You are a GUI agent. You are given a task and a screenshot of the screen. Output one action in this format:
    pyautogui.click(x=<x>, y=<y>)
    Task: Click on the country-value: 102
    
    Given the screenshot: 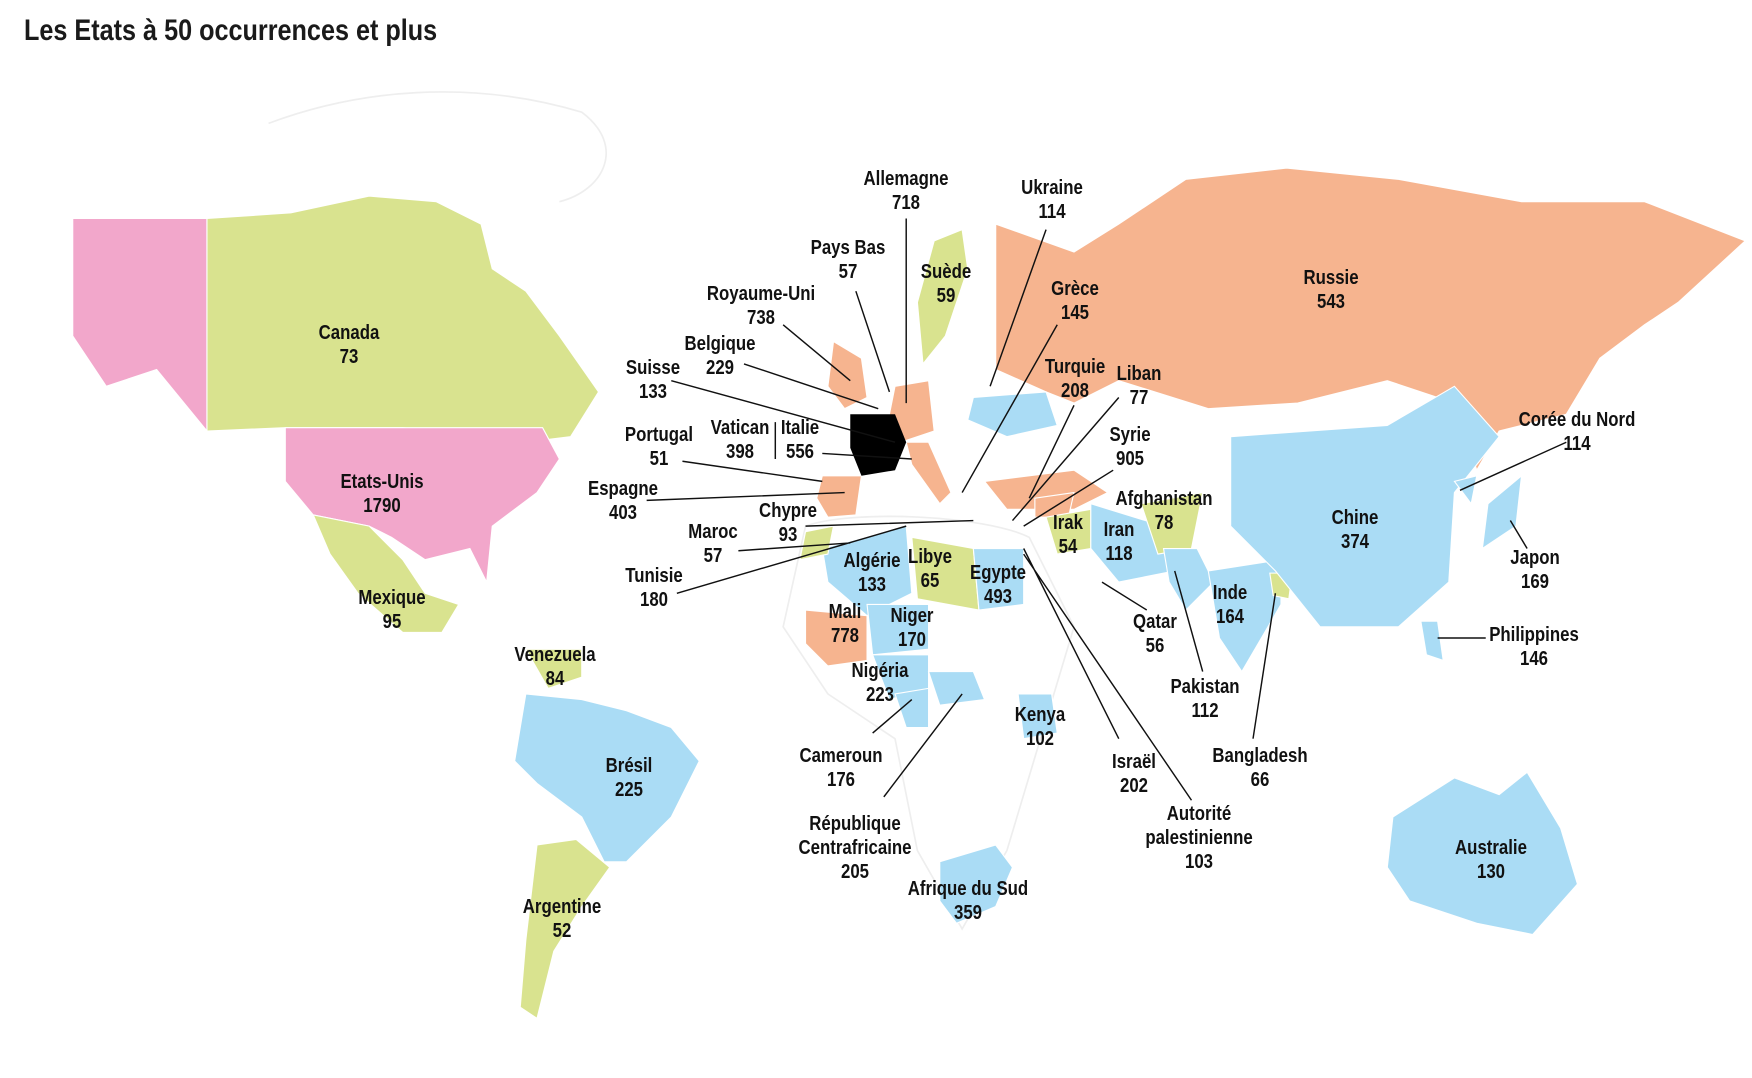 What is the action you would take?
    pyautogui.click(x=1040, y=738)
    